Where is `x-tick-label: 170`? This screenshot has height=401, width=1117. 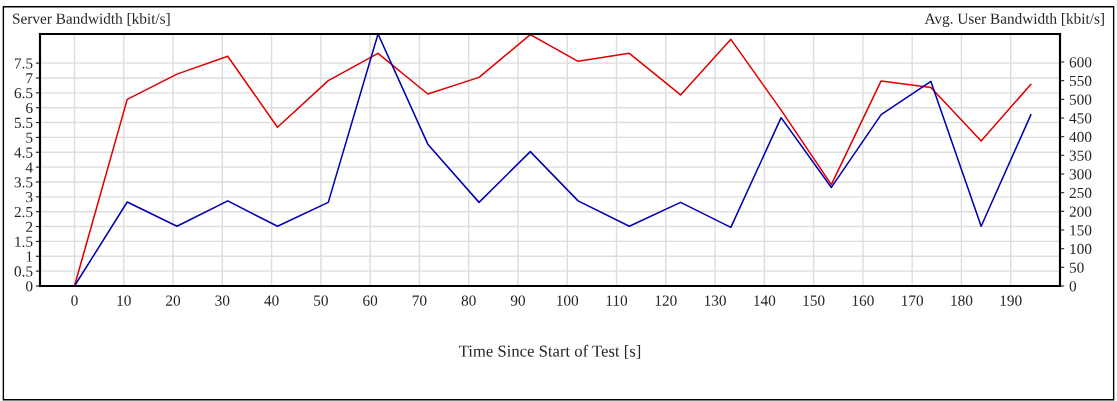
x-tick-label: 170 is located at coordinates (913, 300).